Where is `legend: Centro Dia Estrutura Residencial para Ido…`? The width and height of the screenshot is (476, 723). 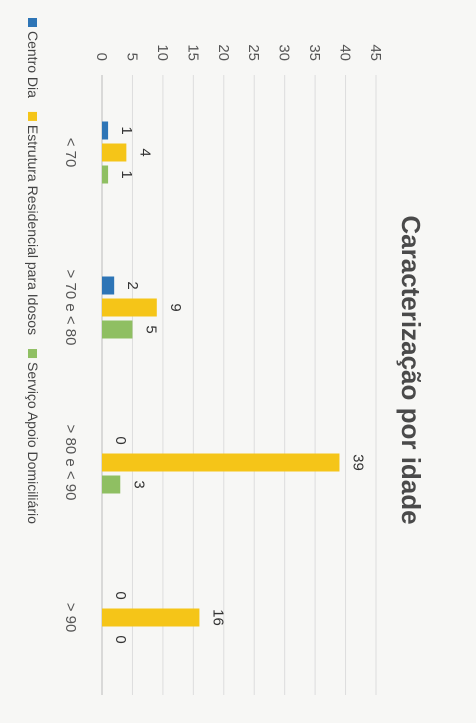
legend: Centro Dia Estrutura Residencial para Ido… is located at coordinates (33, 271).